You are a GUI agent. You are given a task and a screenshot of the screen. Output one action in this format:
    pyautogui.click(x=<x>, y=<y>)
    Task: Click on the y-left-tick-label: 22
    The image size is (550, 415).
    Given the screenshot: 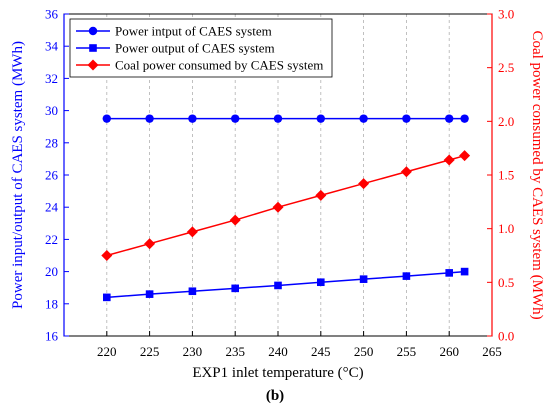 What is the action you would take?
    pyautogui.click(x=51, y=239)
    